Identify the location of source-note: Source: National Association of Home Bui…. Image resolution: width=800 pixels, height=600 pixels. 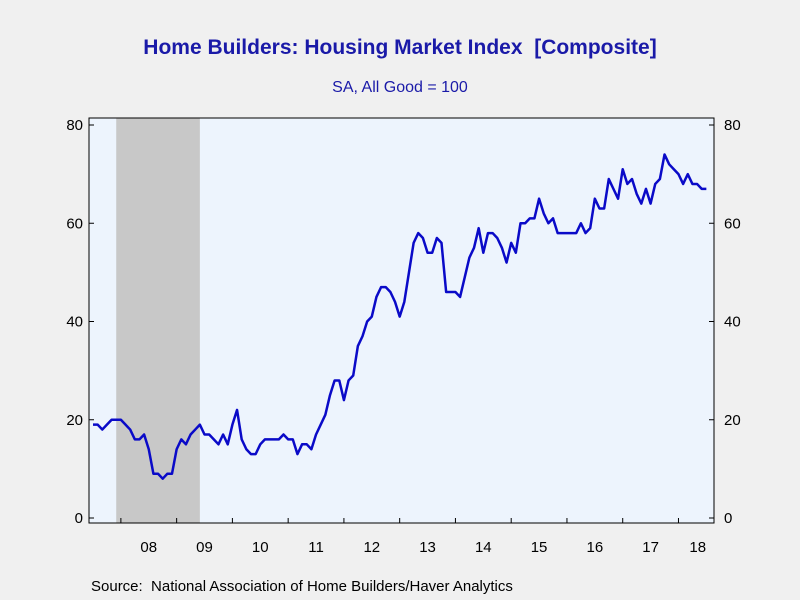
(302, 586).